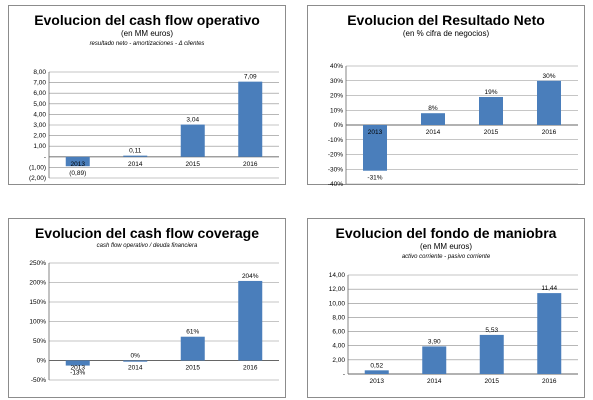 The image size is (593, 400). What do you see at coordinates (335, 169) in the screenshot?
I see `y-tick-label: -30%` at bounding box center [335, 169].